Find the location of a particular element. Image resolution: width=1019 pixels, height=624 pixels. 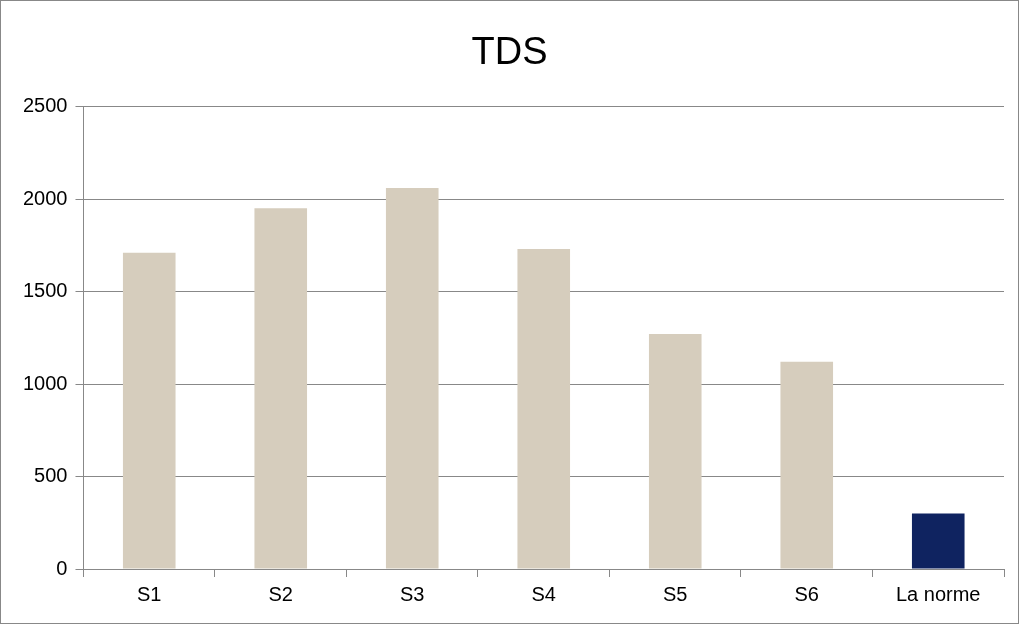

x-tick-label: La norme is located at coordinates (938, 593).